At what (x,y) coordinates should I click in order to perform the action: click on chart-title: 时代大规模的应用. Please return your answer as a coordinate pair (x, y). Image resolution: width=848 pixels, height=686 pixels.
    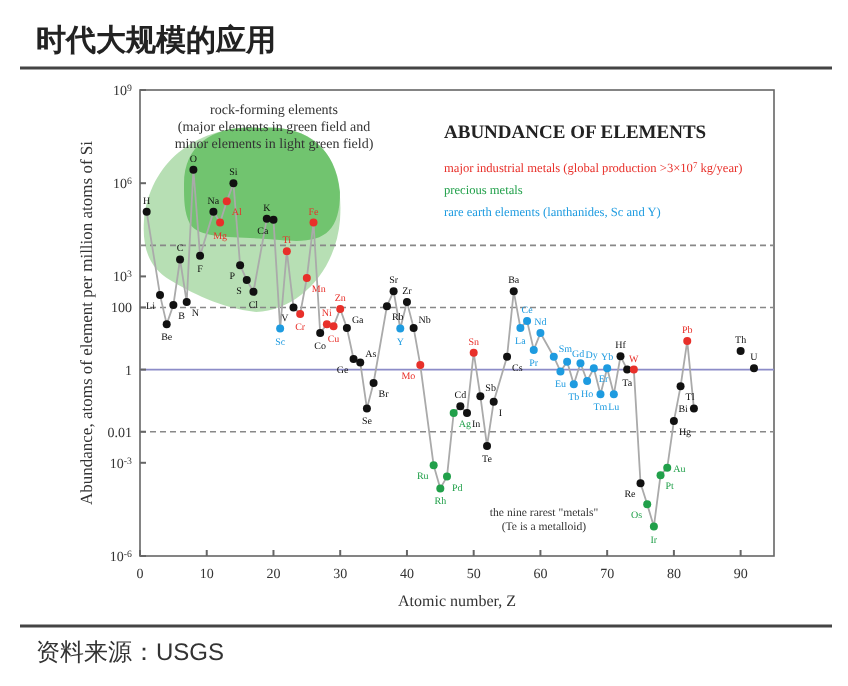
    Looking at the image, I should click on (156, 40).